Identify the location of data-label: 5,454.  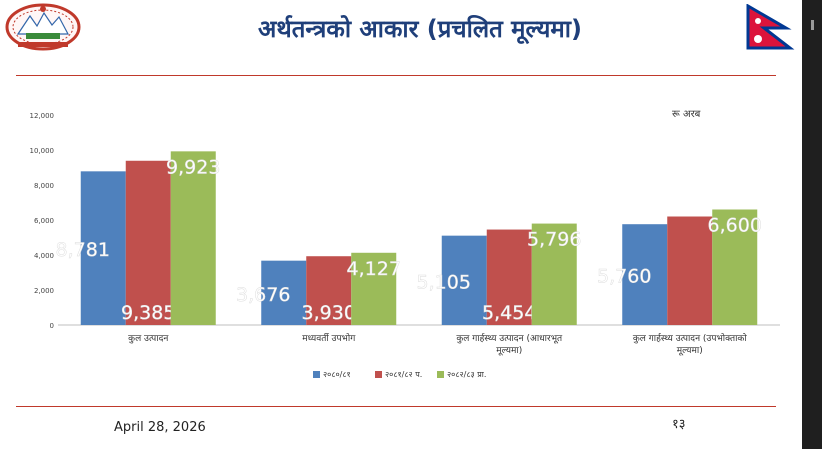
(509, 313).